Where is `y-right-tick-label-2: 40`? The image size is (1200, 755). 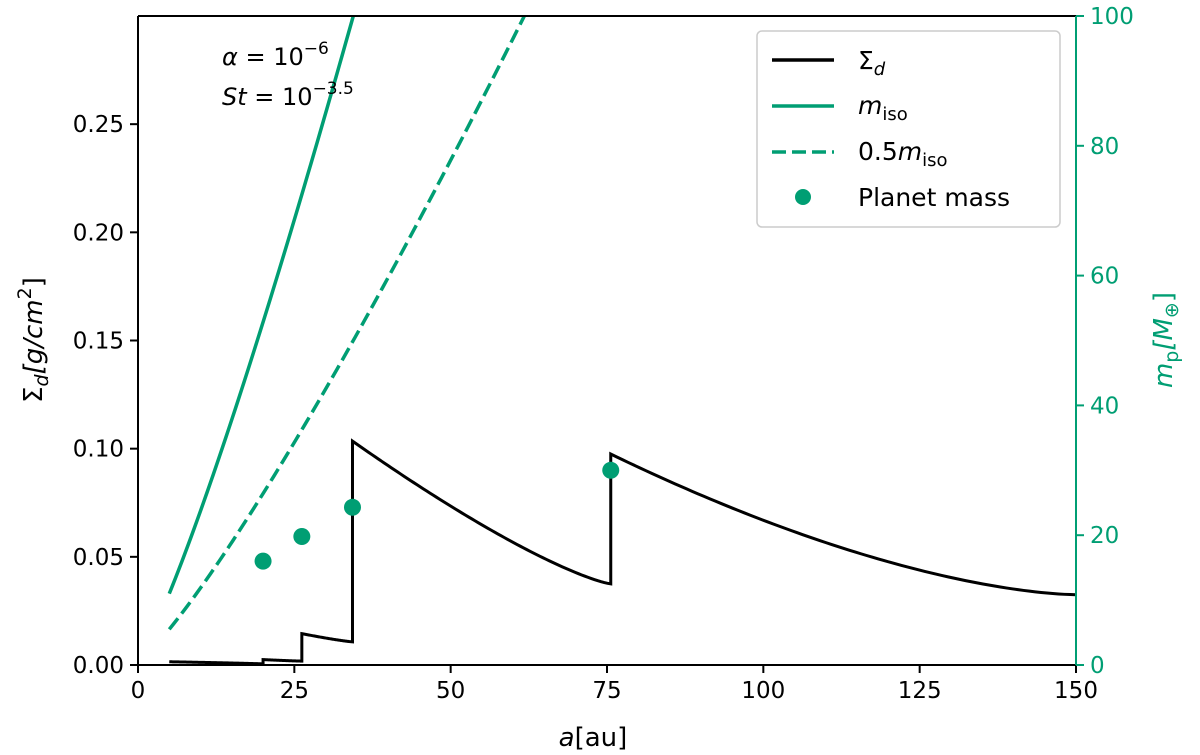
y-right-tick-label-2: 40 is located at coordinates (1104, 406).